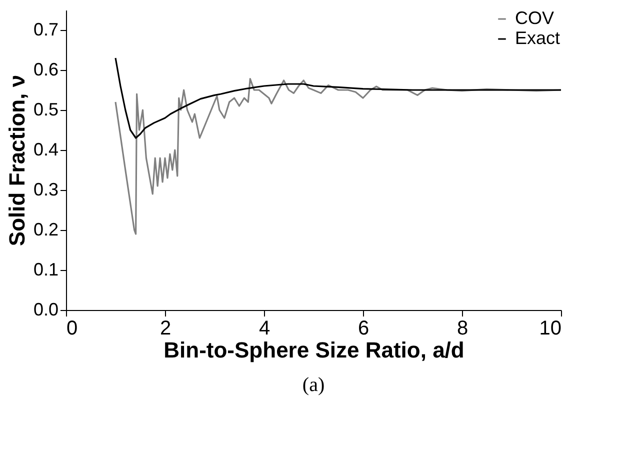 This screenshot has height=459, width=625. What do you see at coordinates (45, 270) in the screenshot?
I see `y-tick-label: 0.1` at bounding box center [45, 270].